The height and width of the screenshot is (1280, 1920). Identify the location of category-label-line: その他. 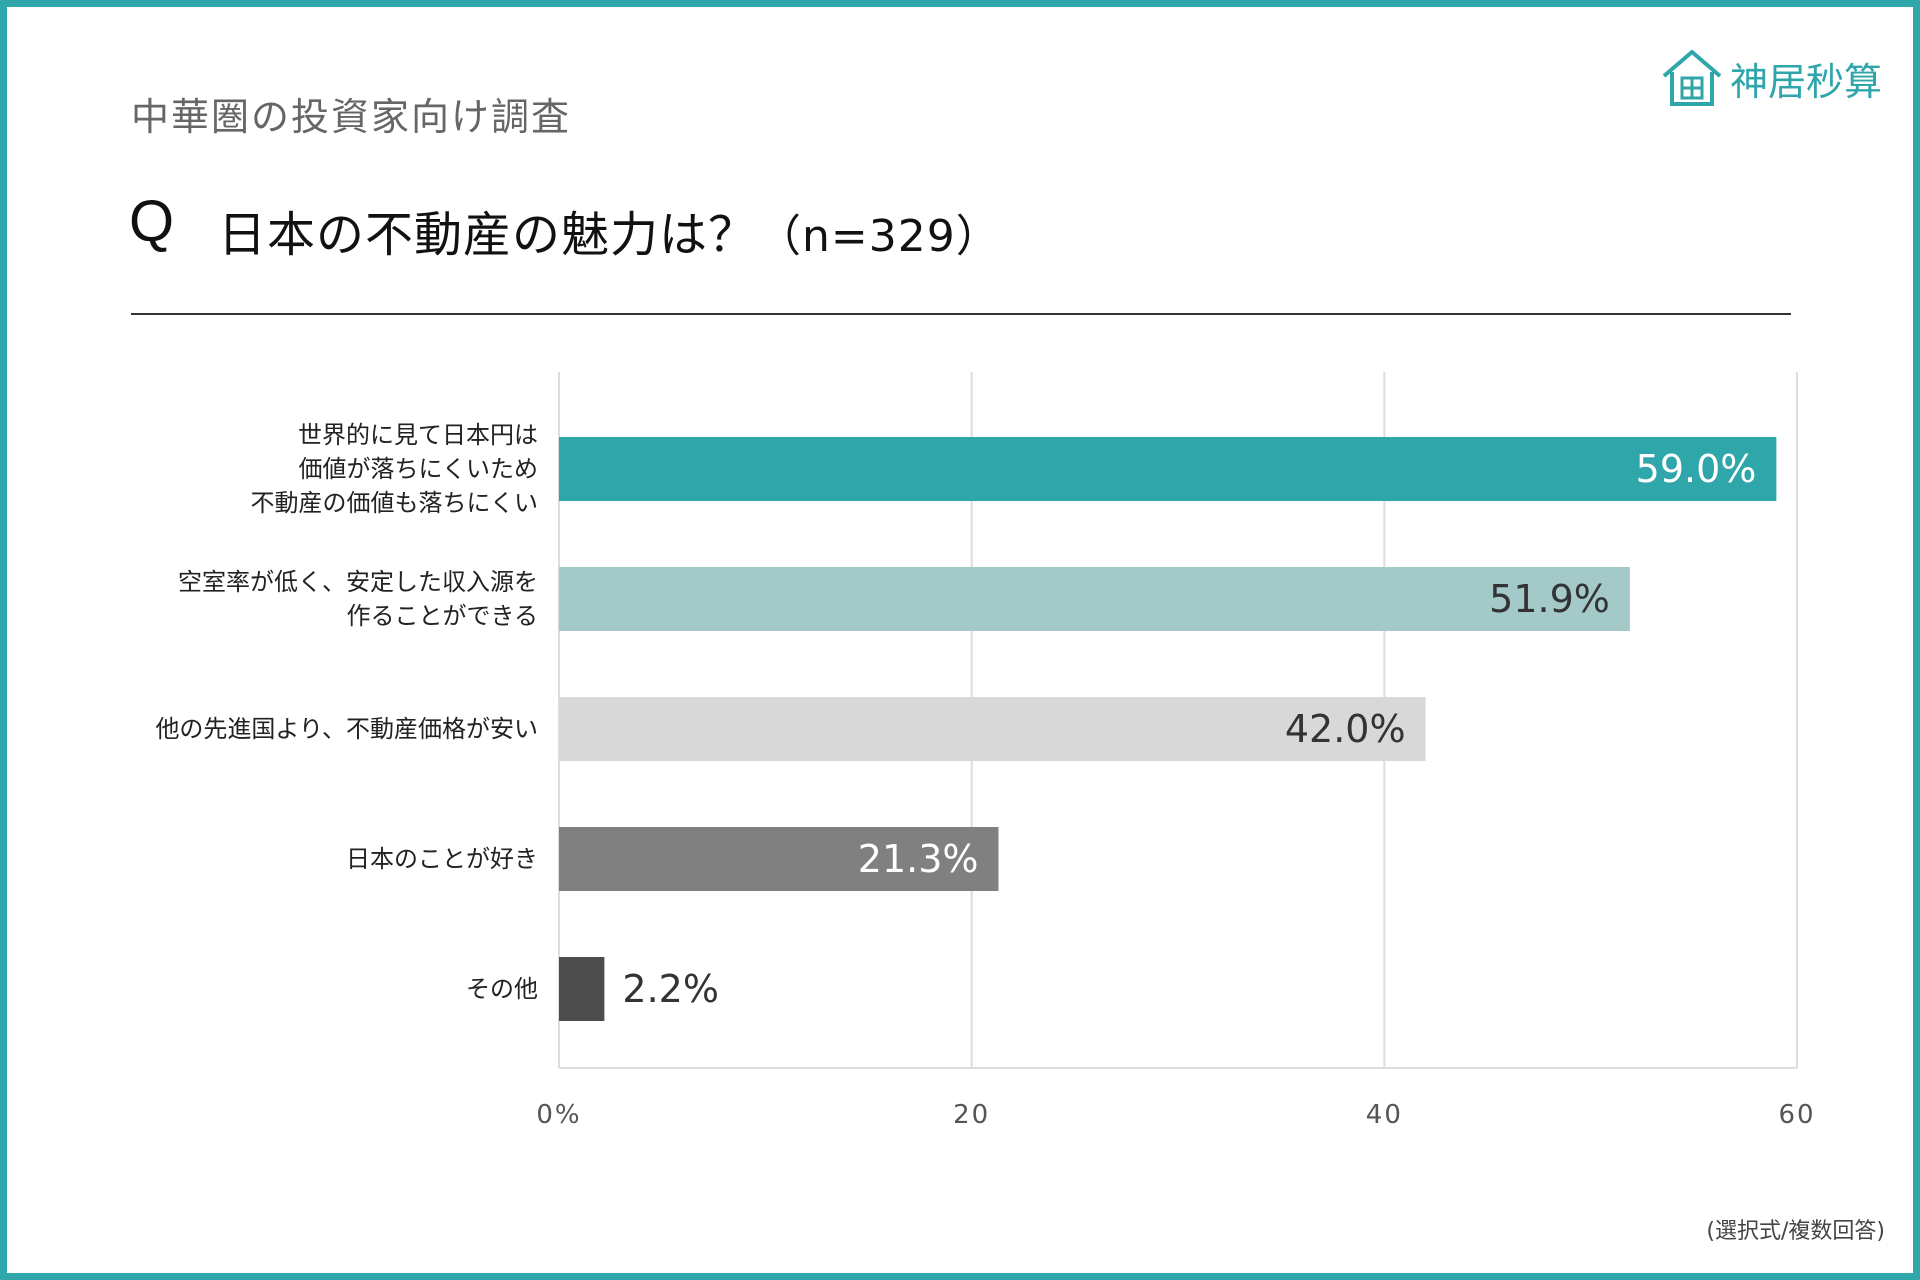
(502, 989).